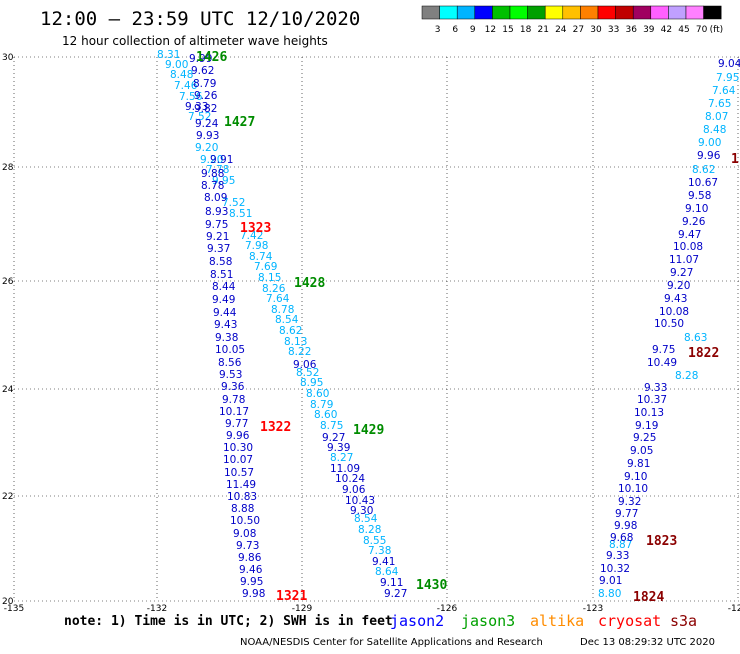  I want to click on wave-height-value: 8.64, so click(387, 572).